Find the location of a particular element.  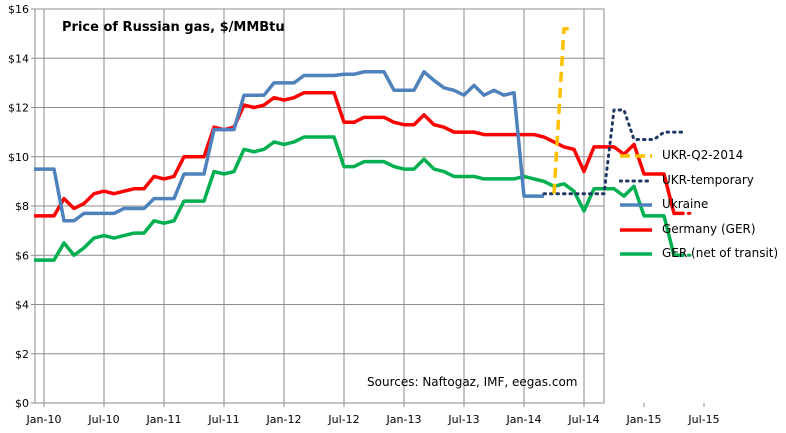

y-tick-label: $14 is located at coordinates (18, 58).